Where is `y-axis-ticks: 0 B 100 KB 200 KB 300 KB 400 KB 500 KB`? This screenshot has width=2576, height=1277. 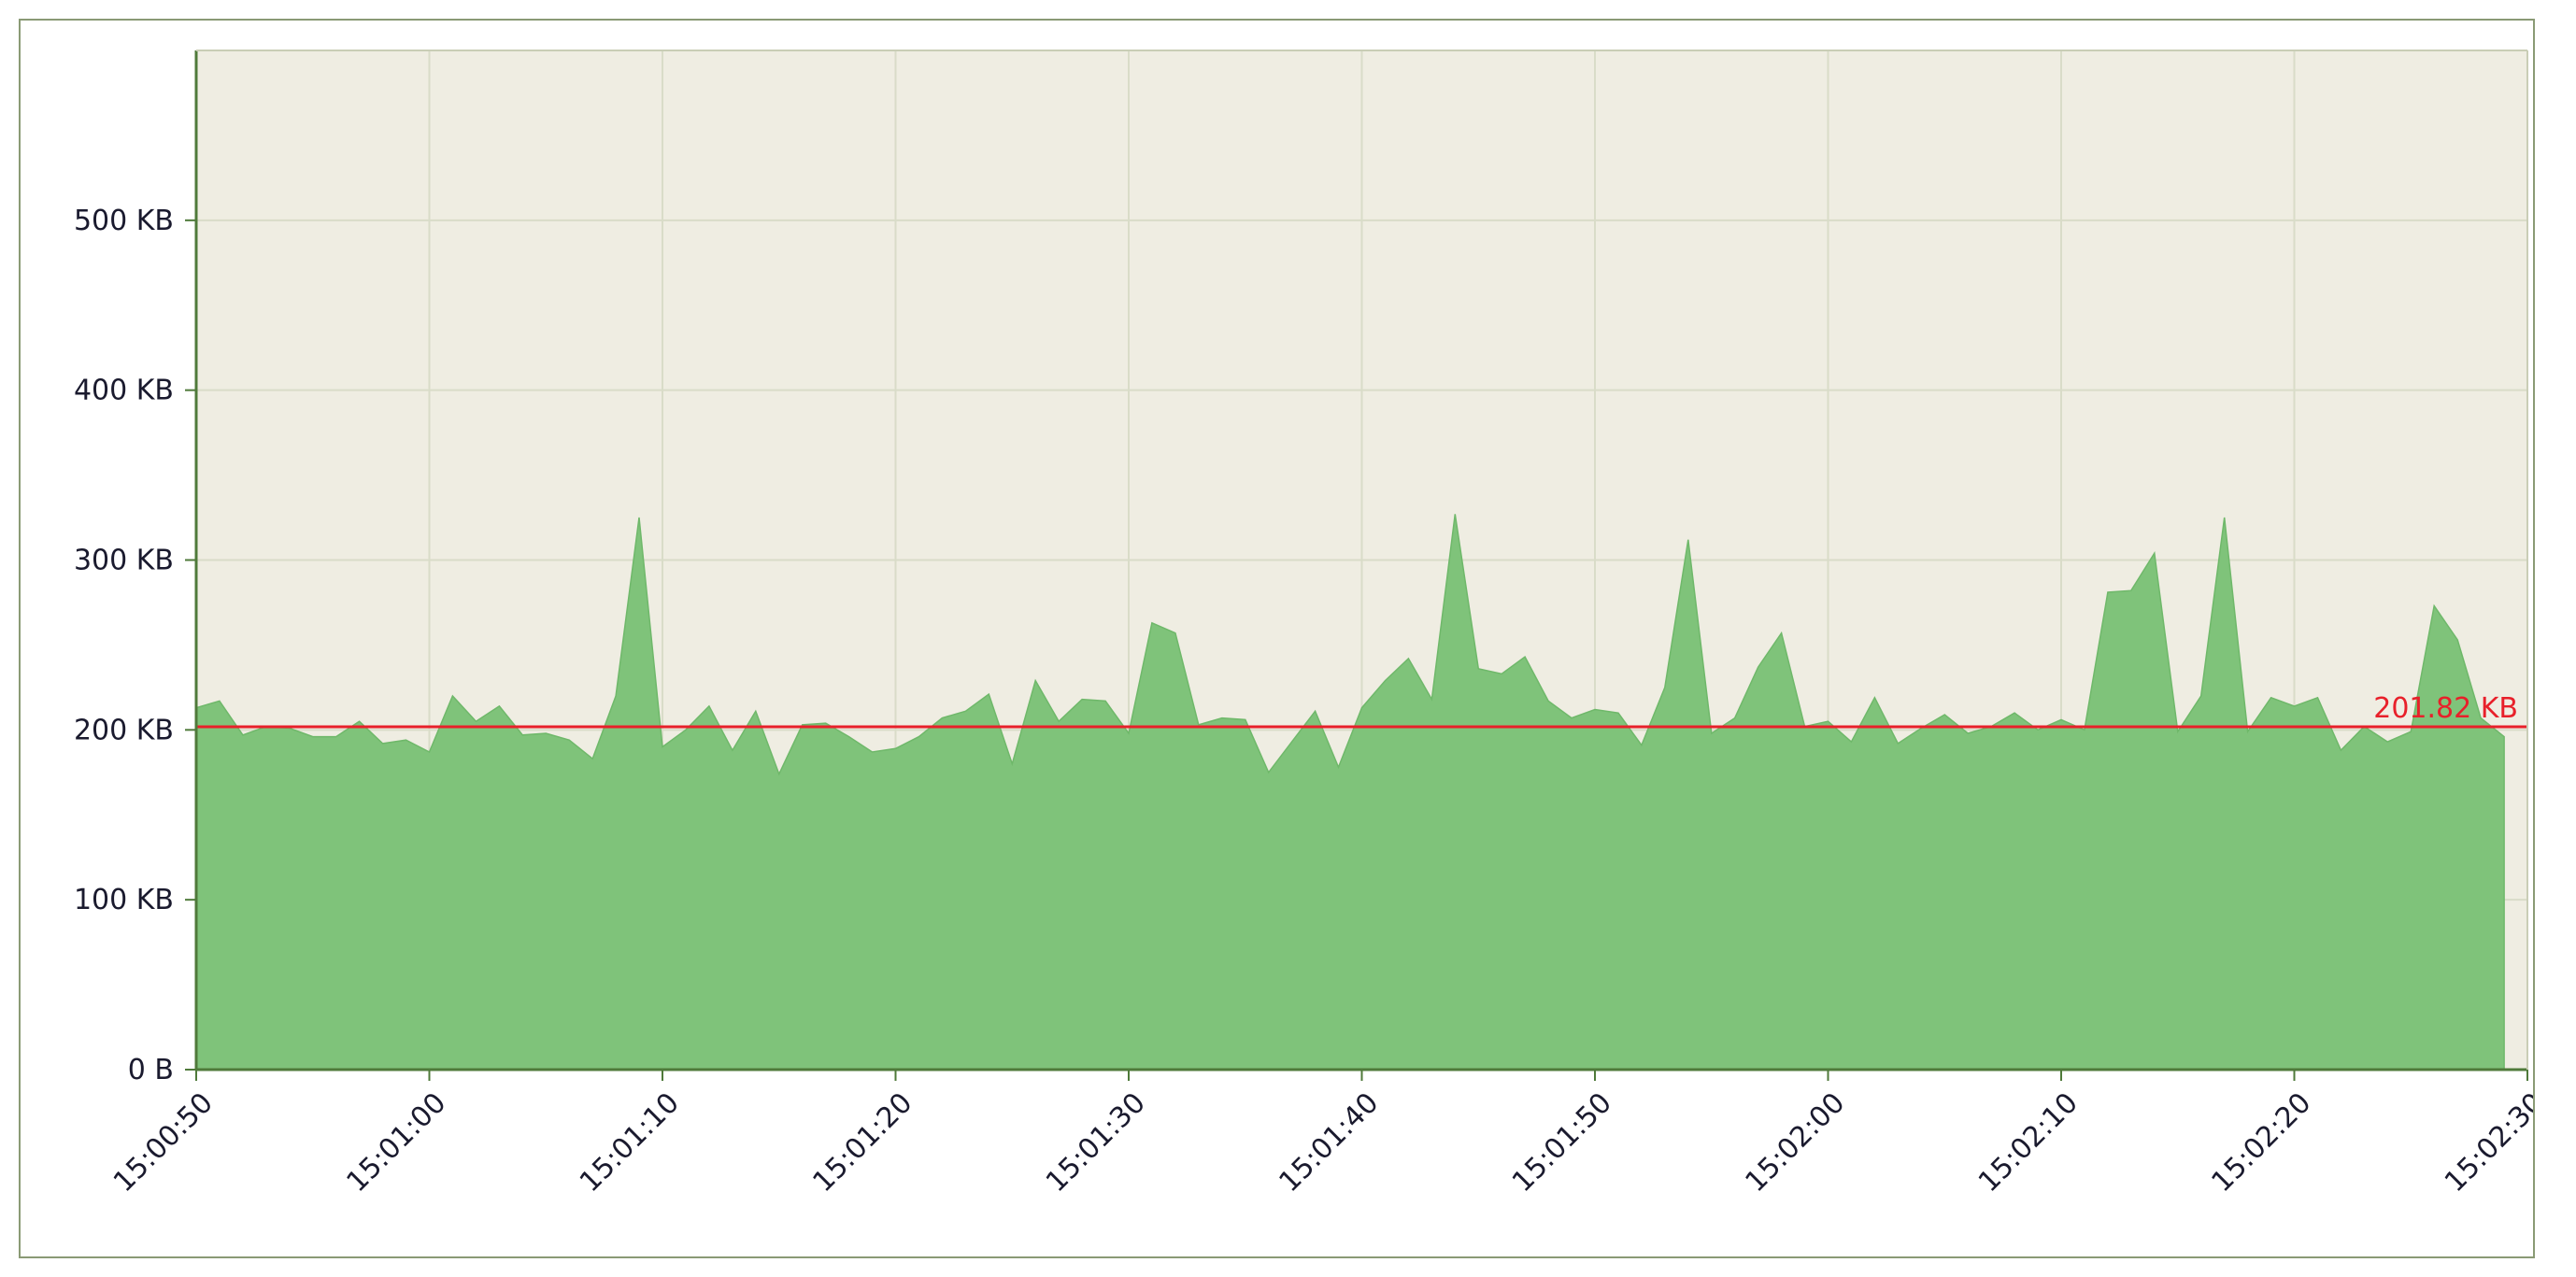
y-axis-ticks: 0 B 100 KB 200 KB 300 KB 400 KB 500 KB is located at coordinates (135, 645).